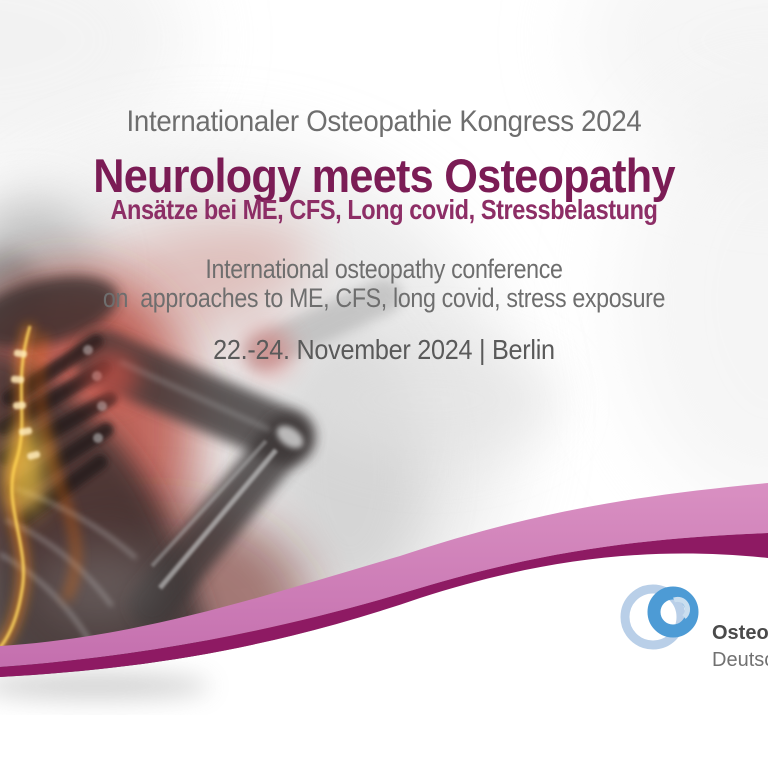 This screenshot has height=768, width=768. Describe the element at coordinates (659, 617) in the screenshot. I see `osteopathie-logo-icon` at that location.